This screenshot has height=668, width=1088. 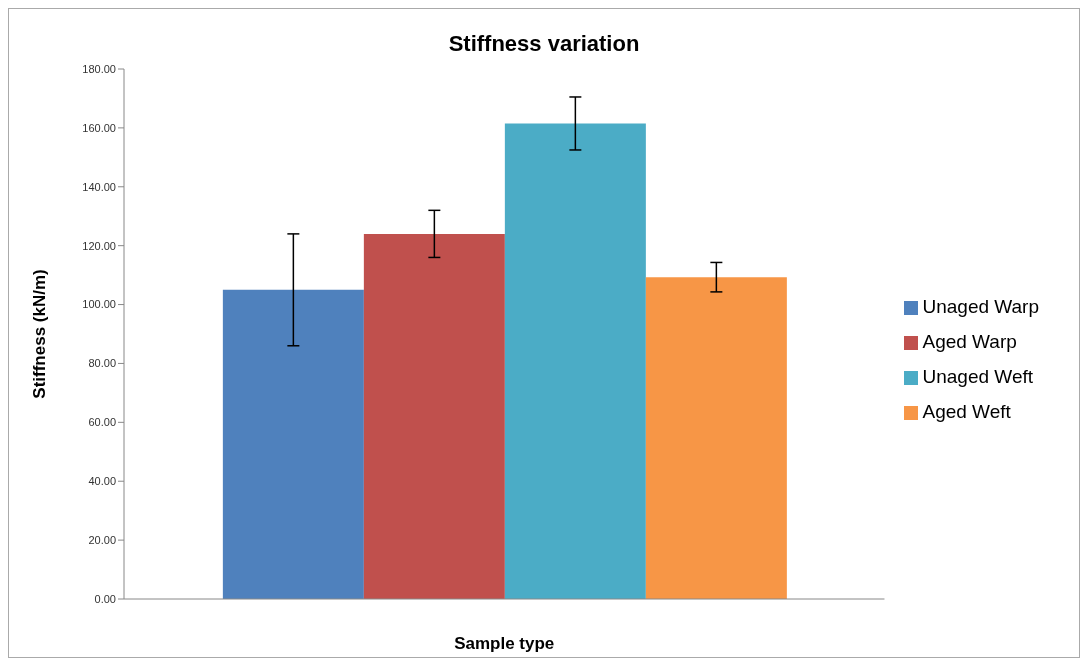 I want to click on y-tick-label: 120.00, so click(x=99, y=245).